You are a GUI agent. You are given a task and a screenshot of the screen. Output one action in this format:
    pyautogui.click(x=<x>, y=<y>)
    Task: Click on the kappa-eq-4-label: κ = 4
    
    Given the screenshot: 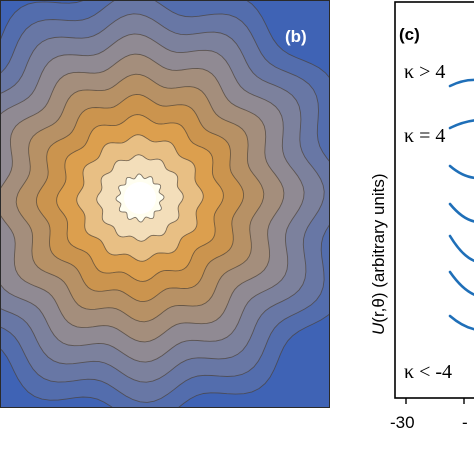 What is the action you would take?
    pyautogui.click(x=424, y=136)
    